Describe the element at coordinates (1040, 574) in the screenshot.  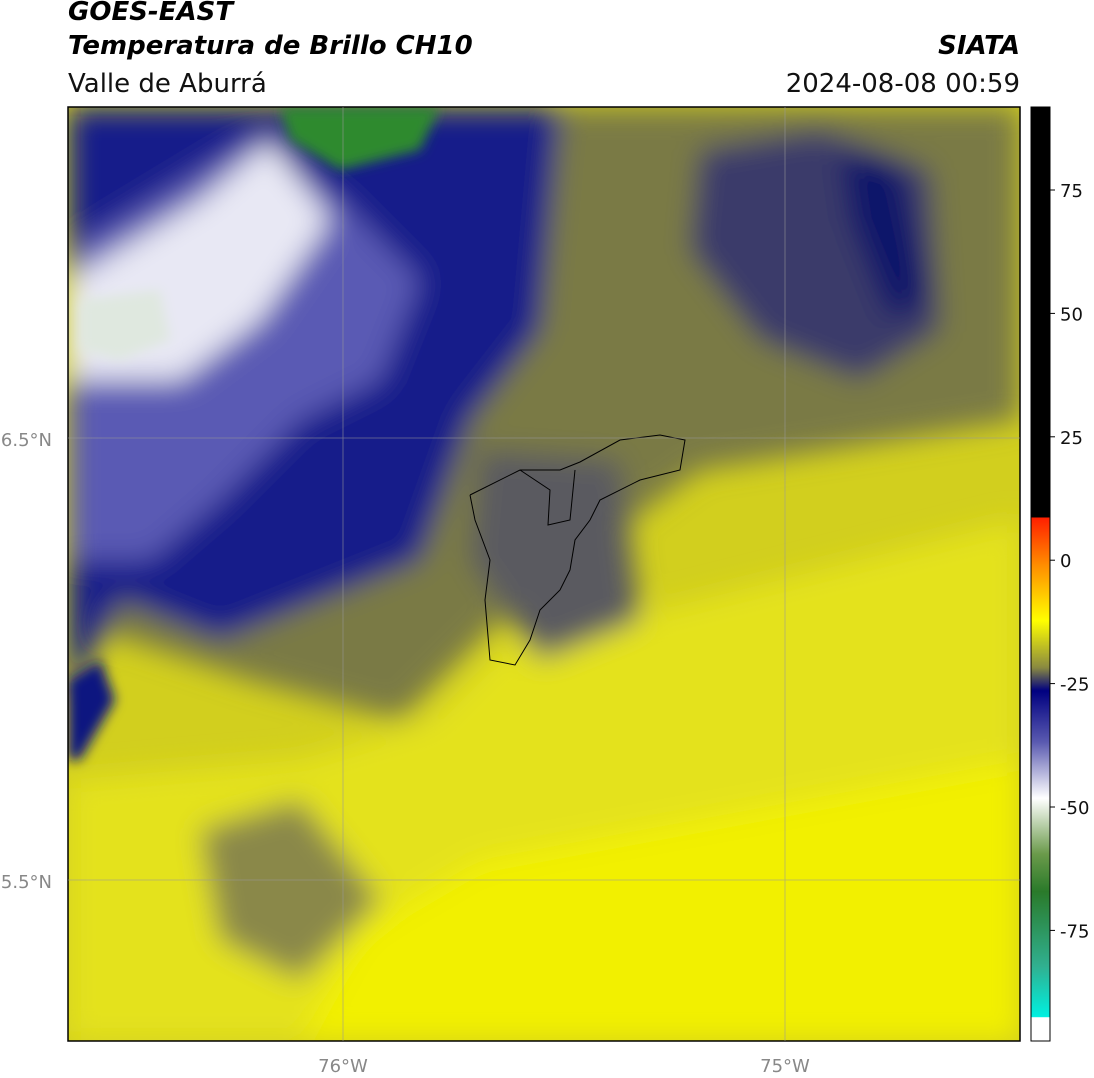
I see `colorbar` at that location.